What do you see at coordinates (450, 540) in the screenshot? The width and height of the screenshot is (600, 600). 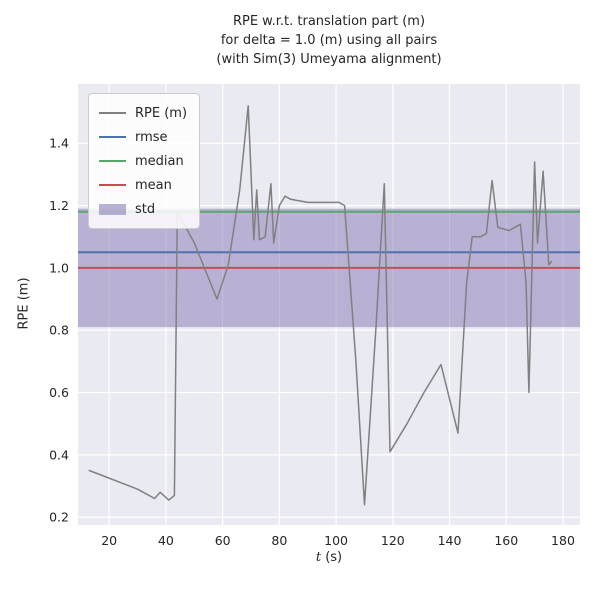 I see `svg-text: 140` at bounding box center [450, 540].